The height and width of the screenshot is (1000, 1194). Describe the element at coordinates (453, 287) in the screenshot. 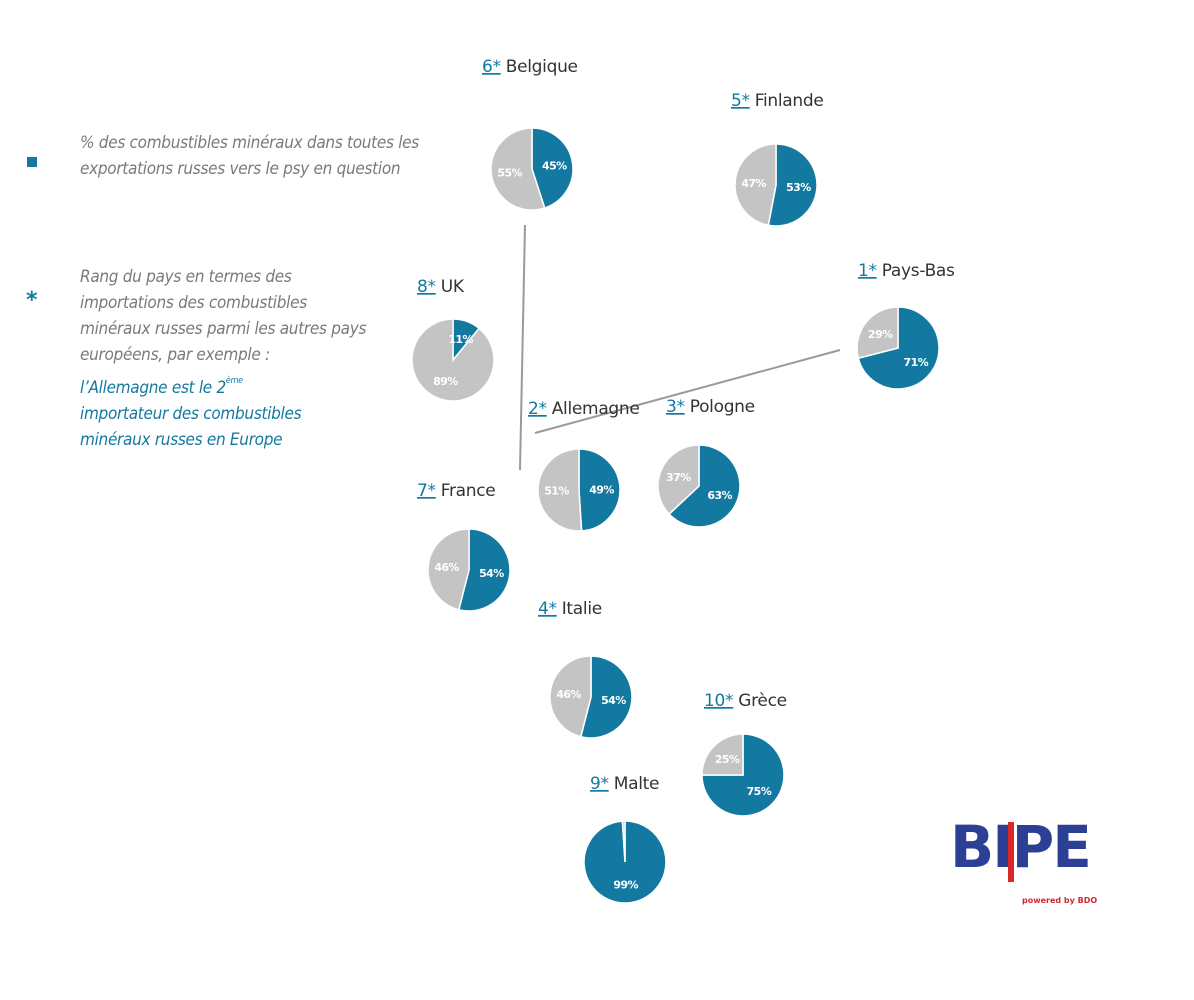

I see `pie-country-uk: UK` at that location.